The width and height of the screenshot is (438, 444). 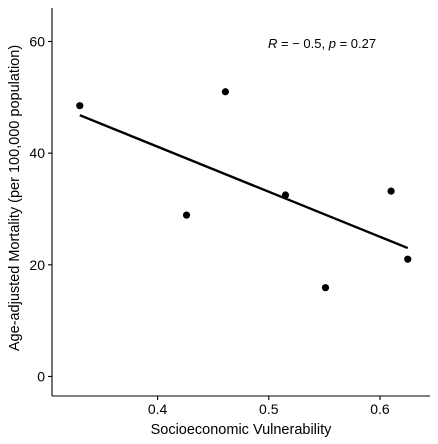 I want to click on annotation-p-symbol: p, so click(x=332, y=43).